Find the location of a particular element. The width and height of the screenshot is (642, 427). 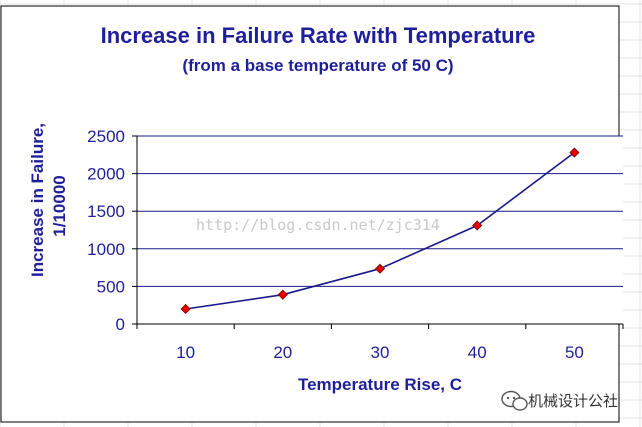

x-axis-label: Temperature Rise, C is located at coordinates (380, 384).